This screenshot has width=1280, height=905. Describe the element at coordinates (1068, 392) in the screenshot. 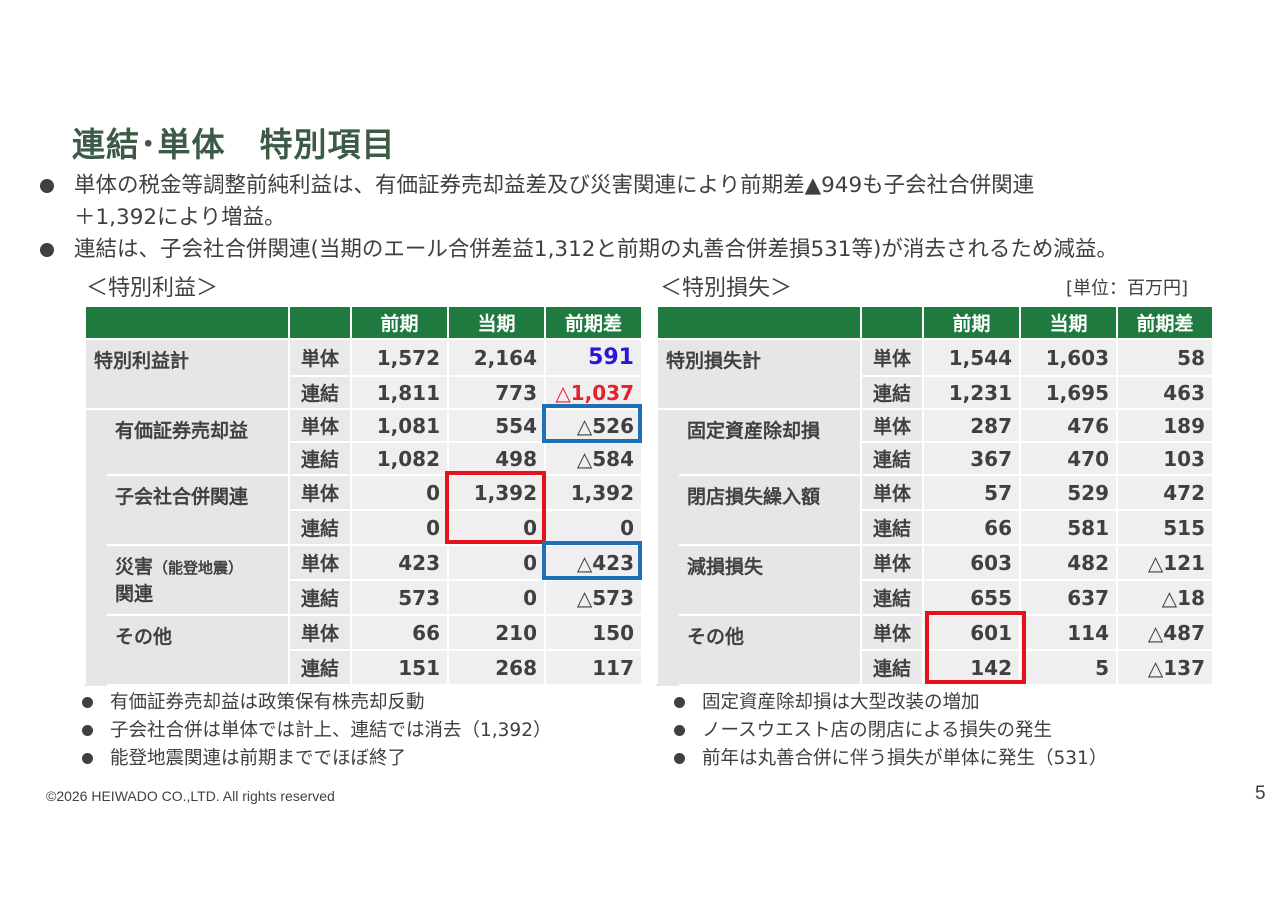

I see `value-cell: 1,695` at that location.